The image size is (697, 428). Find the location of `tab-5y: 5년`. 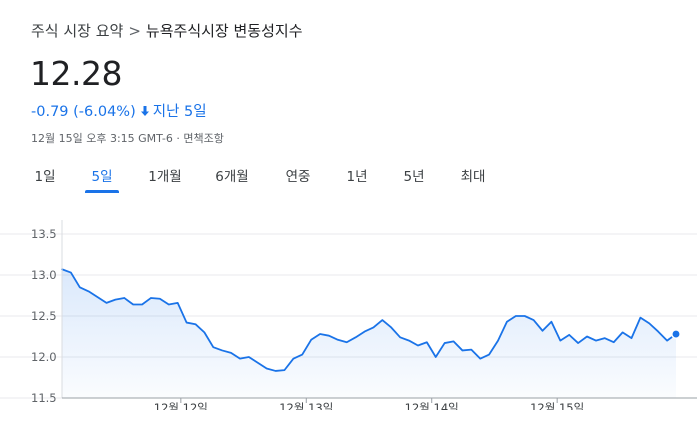

tab-5y: 5년 is located at coordinates (414, 177).